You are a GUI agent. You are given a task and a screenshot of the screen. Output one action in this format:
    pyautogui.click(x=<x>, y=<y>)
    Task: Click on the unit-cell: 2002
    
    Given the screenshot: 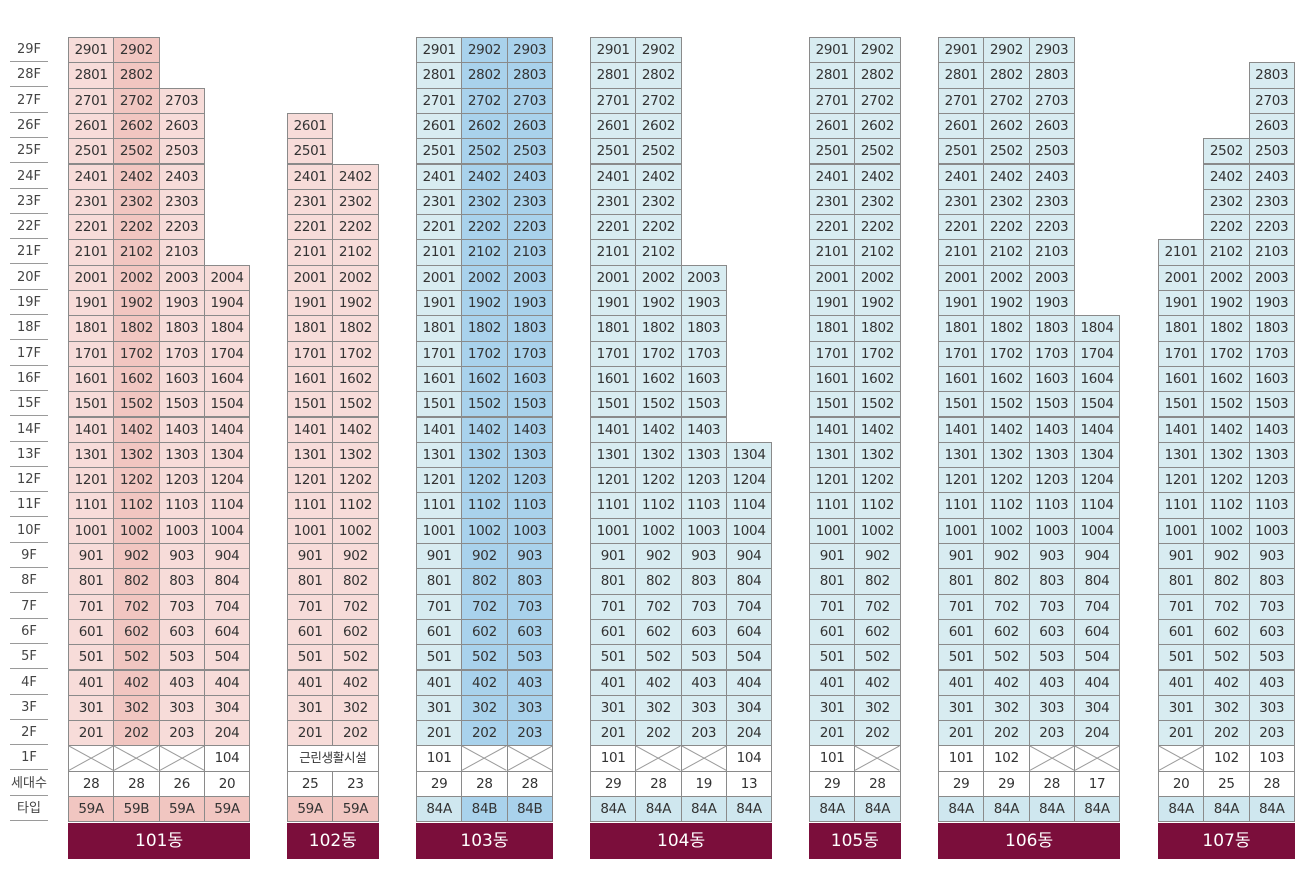 What is the action you would take?
    pyautogui.click(x=1226, y=277)
    